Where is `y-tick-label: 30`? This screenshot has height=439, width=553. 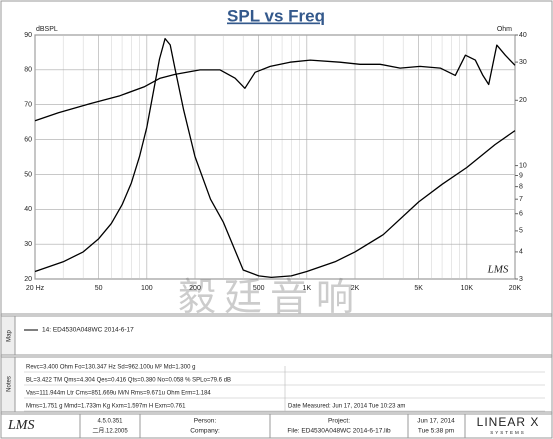
y-tick-label: 30 is located at coordinates (28, 244).